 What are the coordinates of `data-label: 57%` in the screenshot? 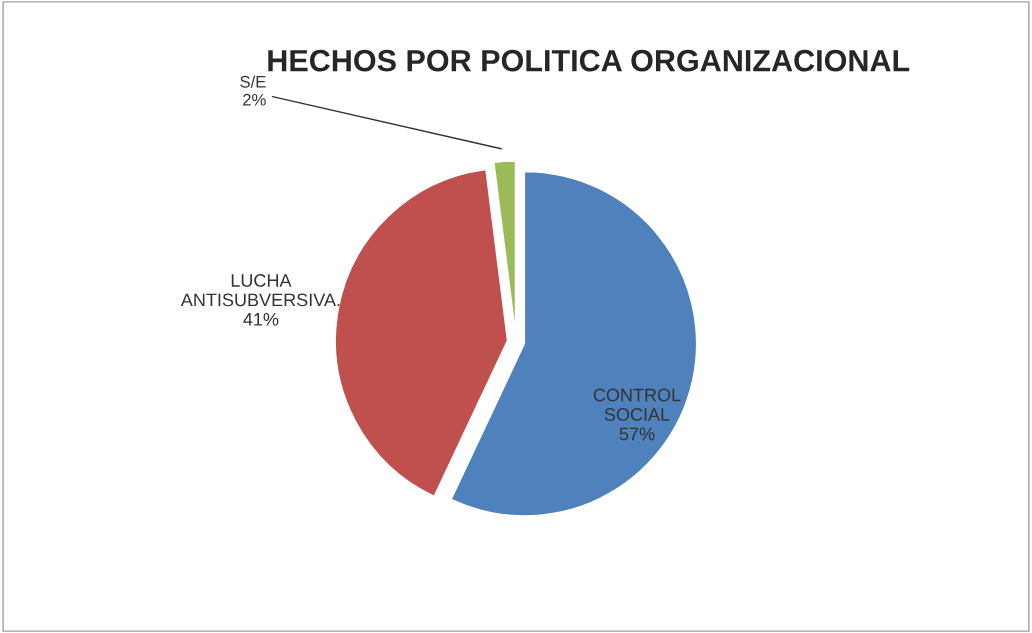 It's located at (637, 434).